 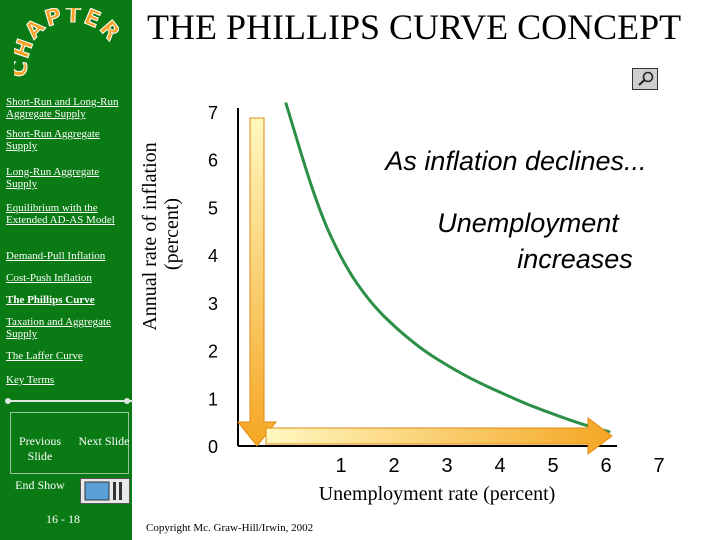 I want to click on y-tick-label: 3, so click(x=213, y=304).